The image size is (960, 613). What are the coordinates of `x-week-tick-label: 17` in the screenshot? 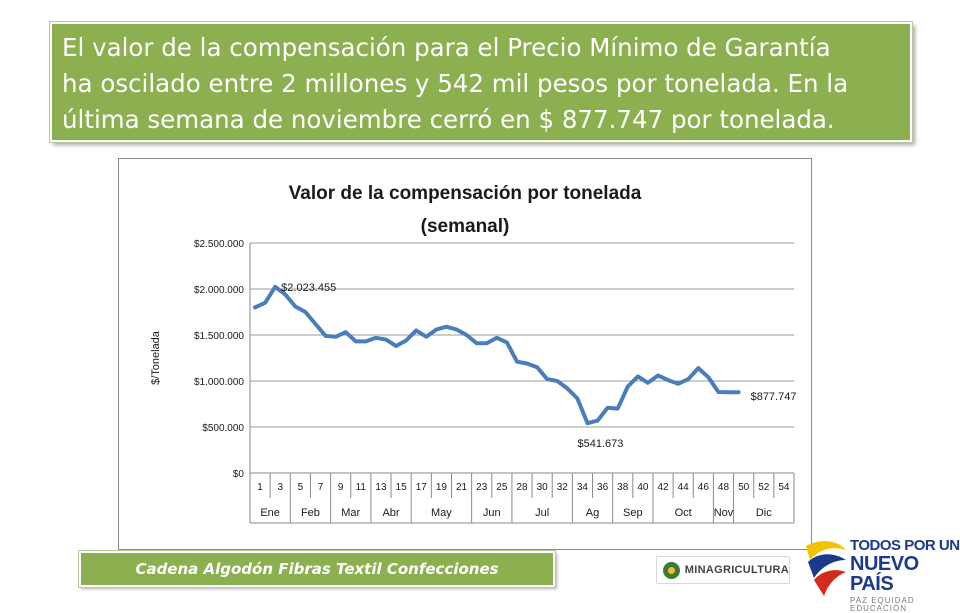 It's located at (422, 487).